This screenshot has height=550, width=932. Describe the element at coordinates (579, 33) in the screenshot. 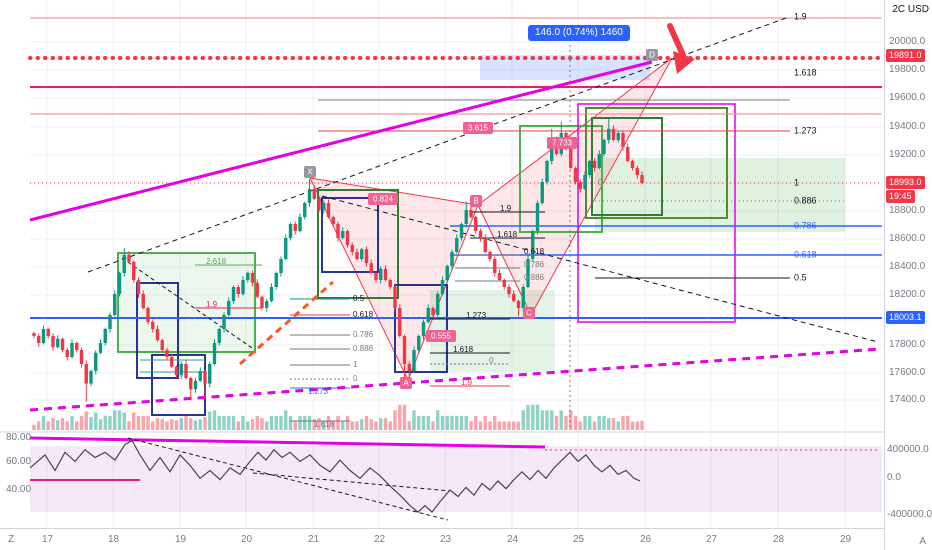

I see `measure-tool-label: 146.0 (0.74%) 1460` at that location.